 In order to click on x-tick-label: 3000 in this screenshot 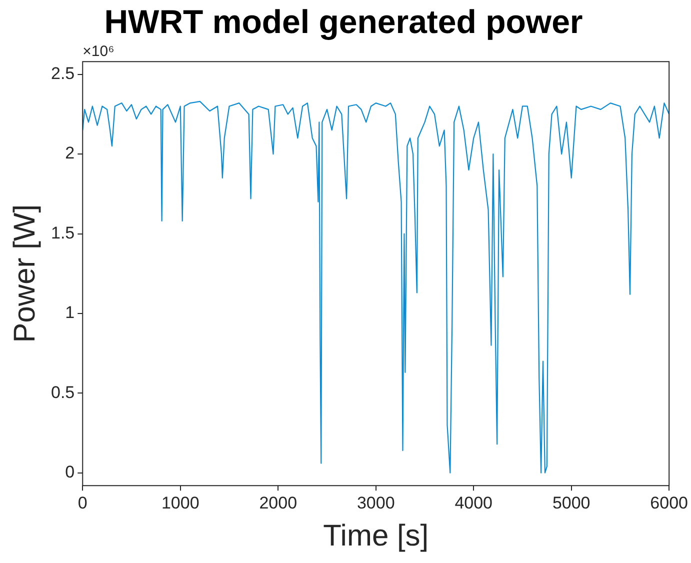, I will do `click(375, 502)`.